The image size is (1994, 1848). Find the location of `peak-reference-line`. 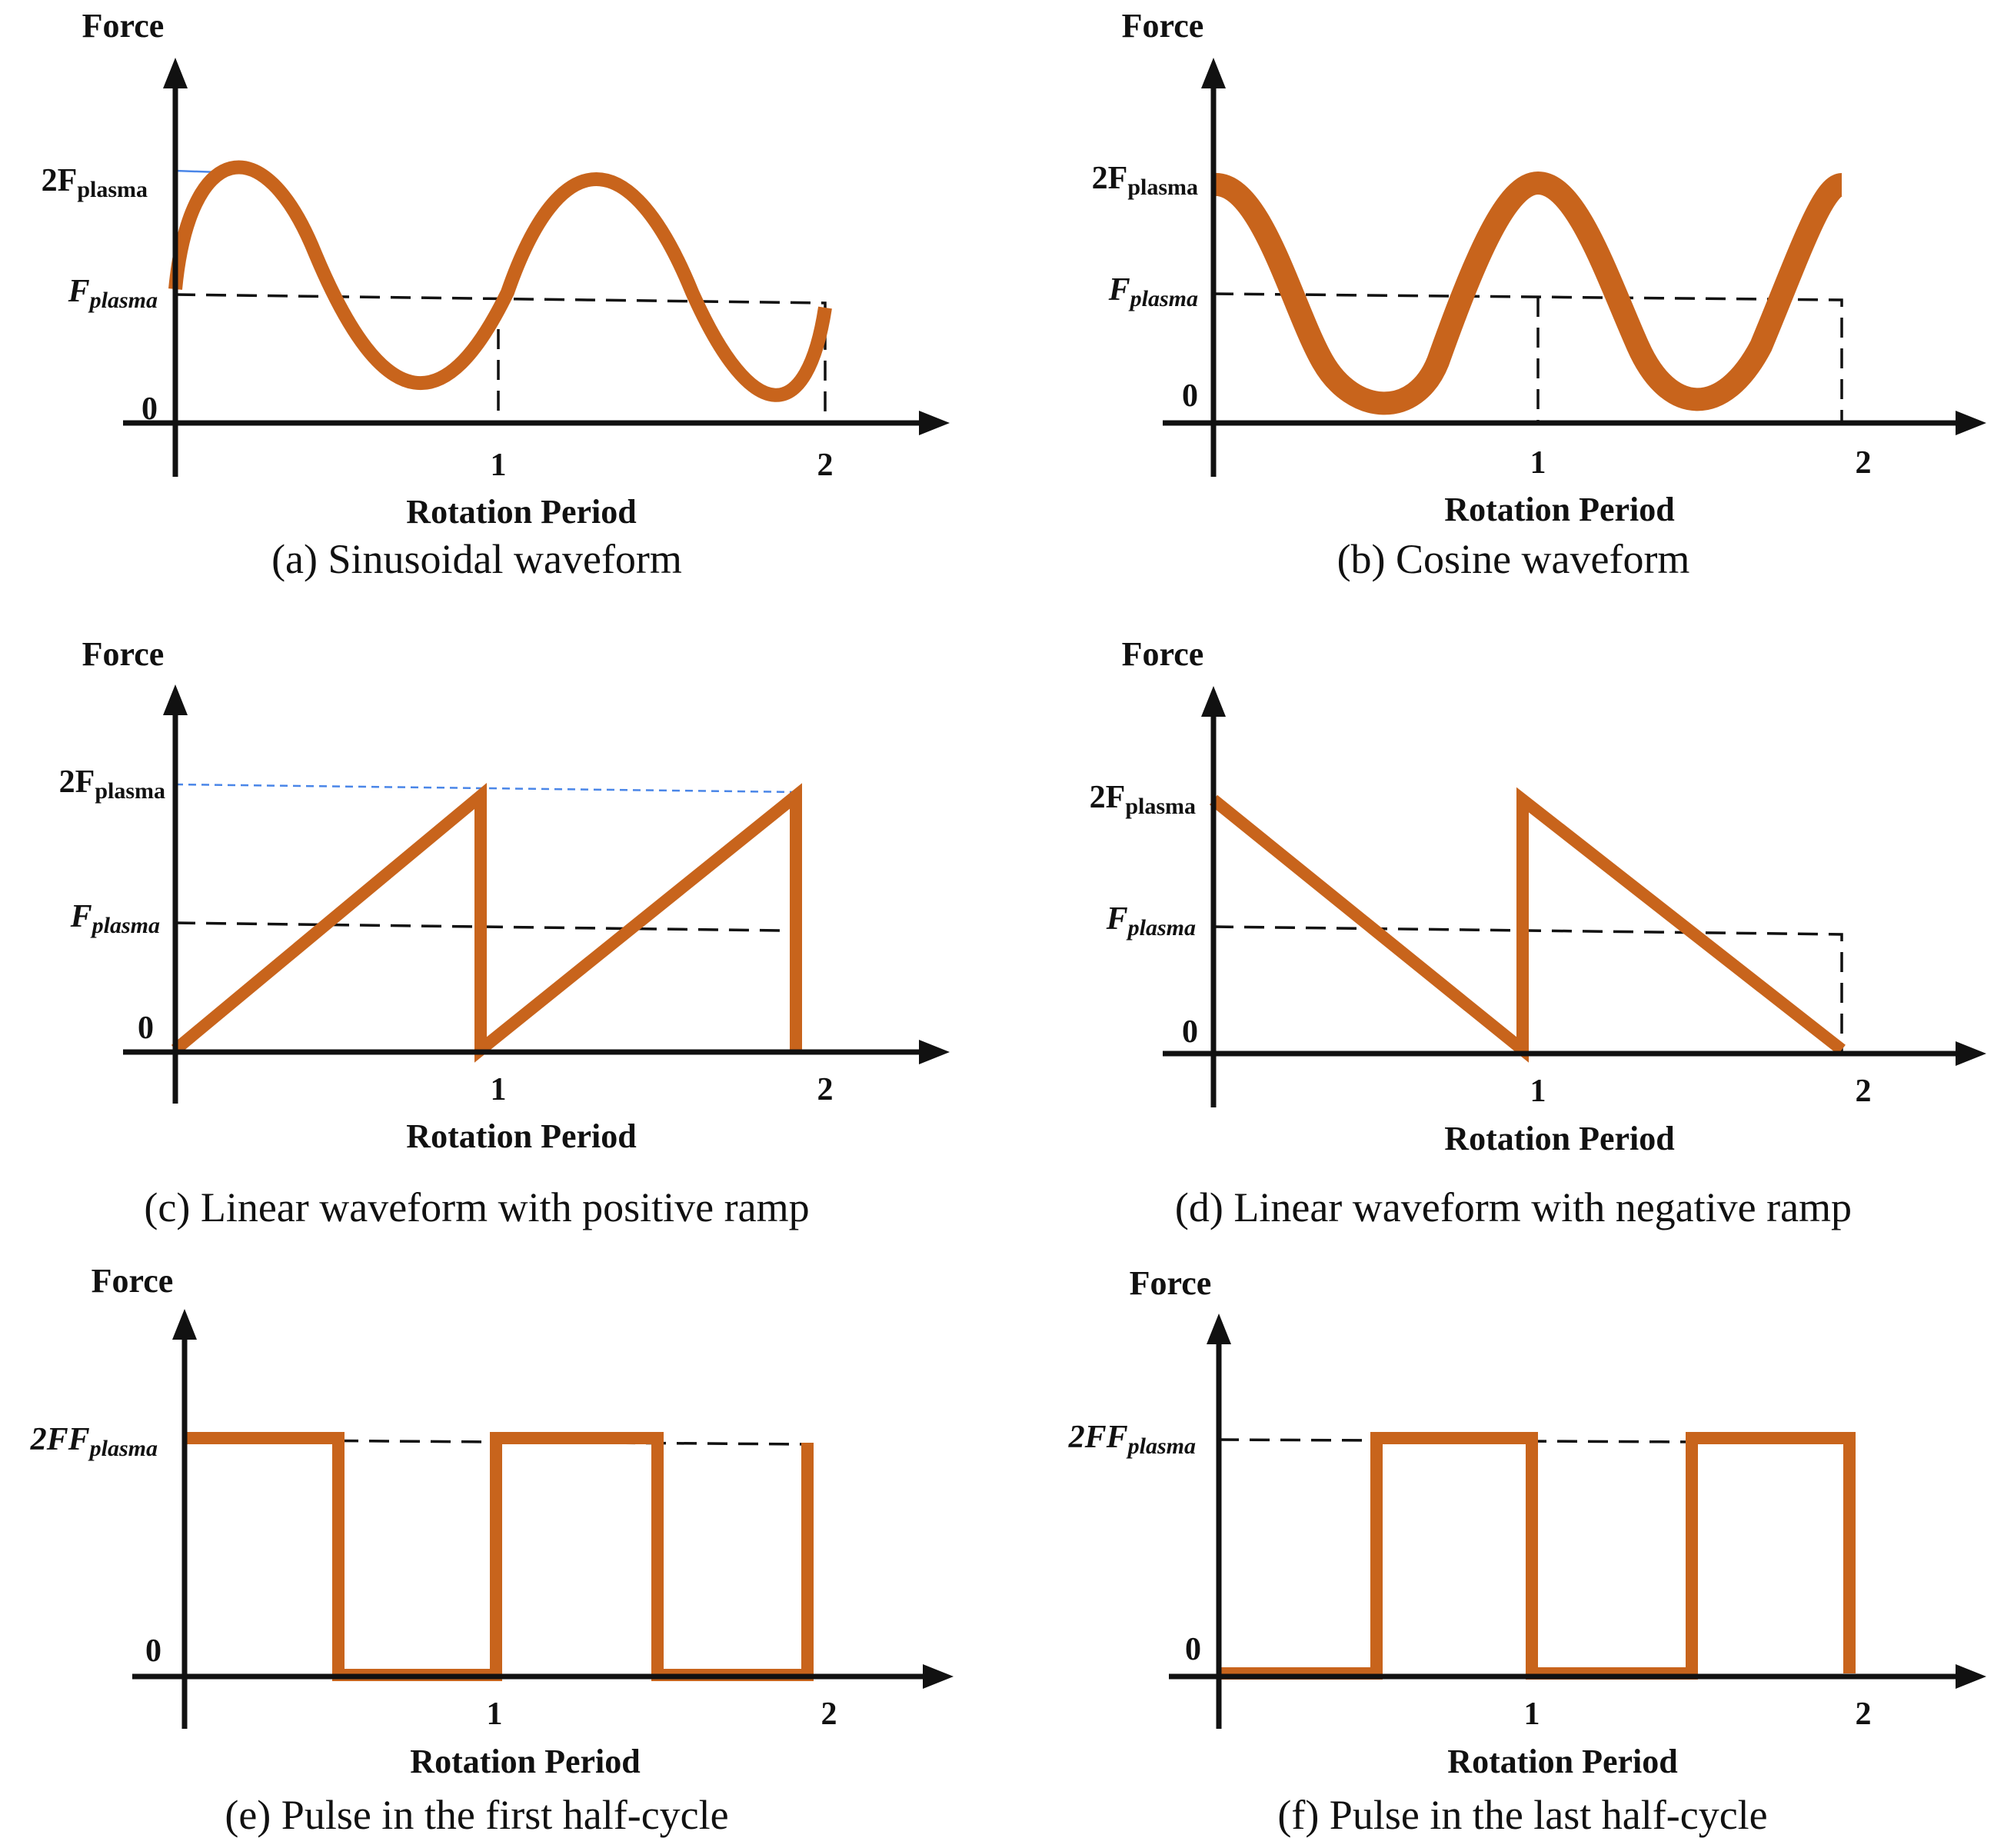

peak-reference-line is located at coordinates (488, 788).